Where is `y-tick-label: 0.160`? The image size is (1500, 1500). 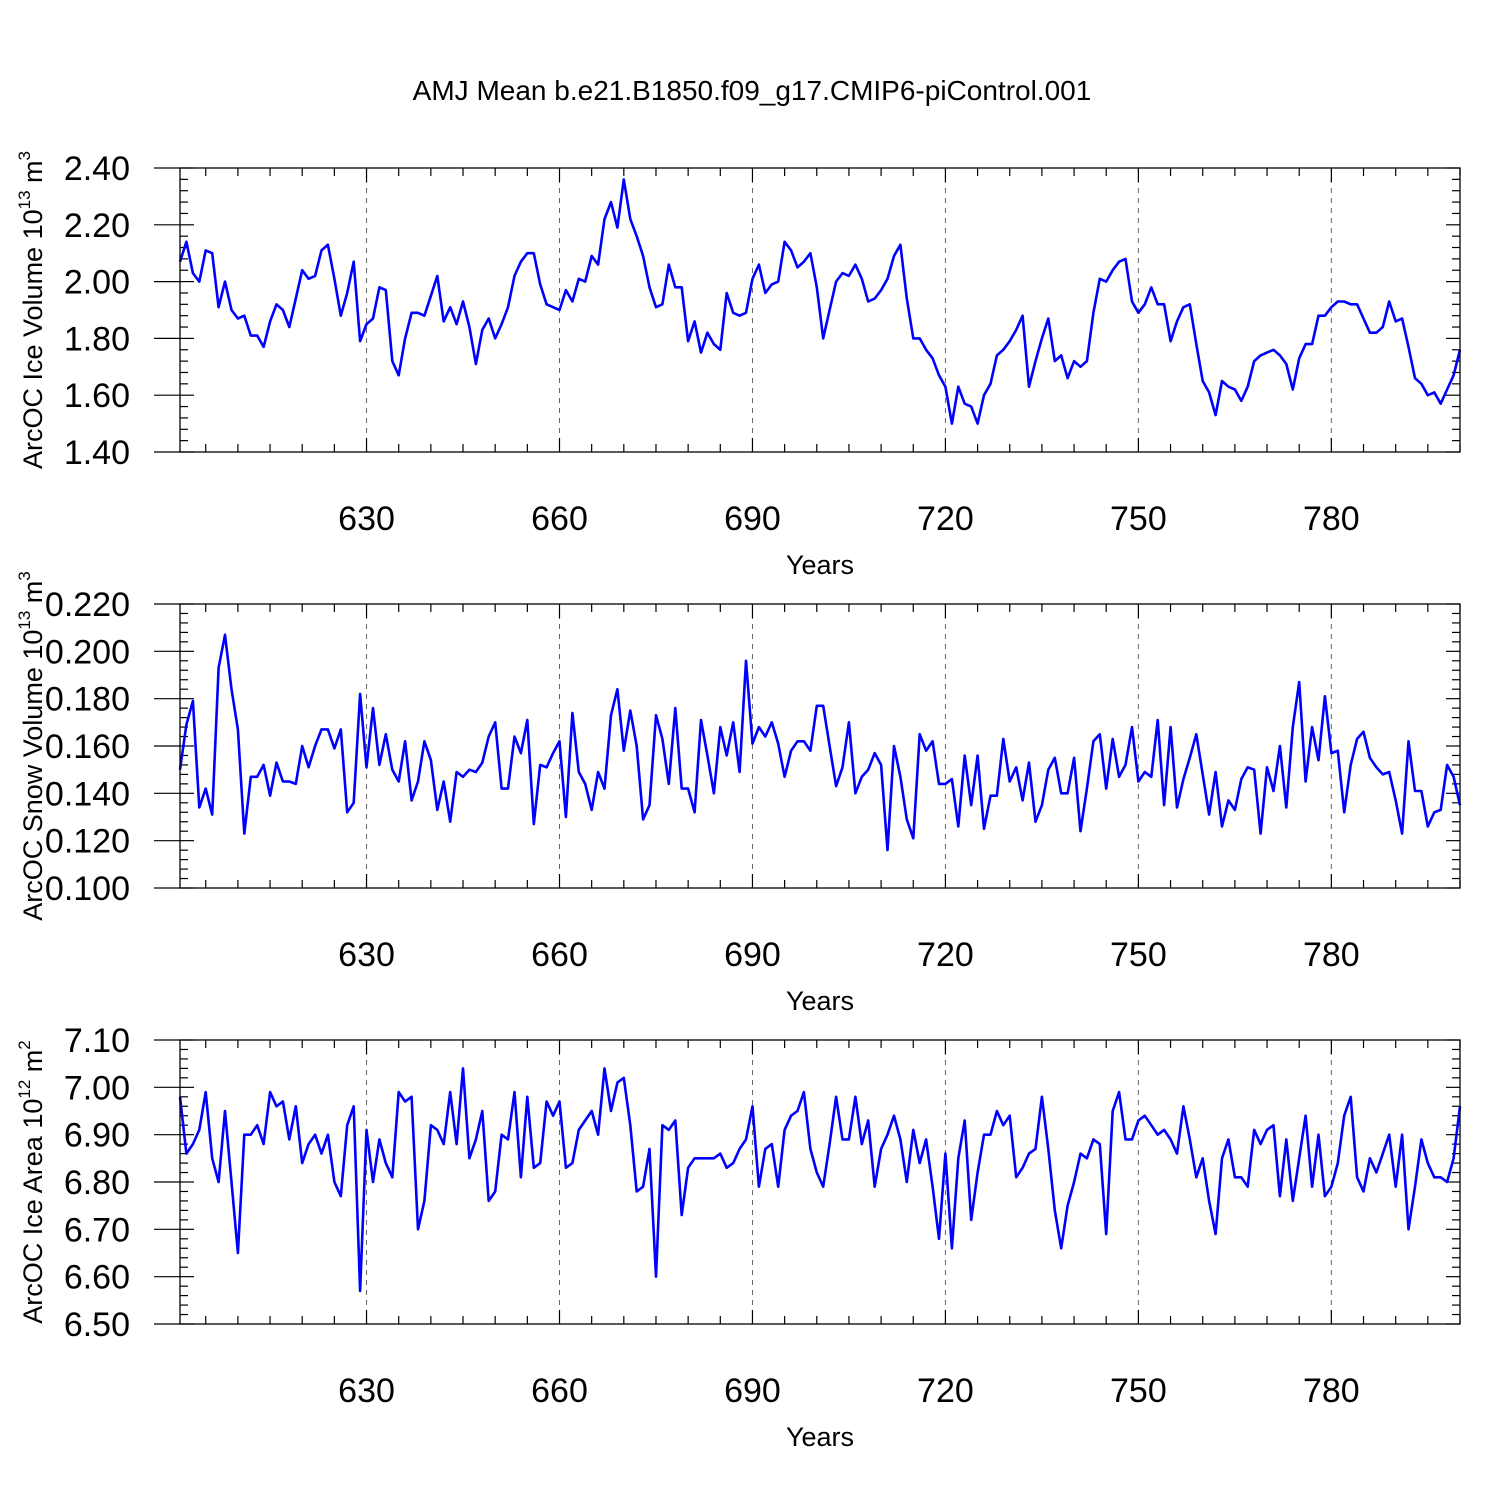
y-tick-label: 0.160 is located at coordinates (87, 747).